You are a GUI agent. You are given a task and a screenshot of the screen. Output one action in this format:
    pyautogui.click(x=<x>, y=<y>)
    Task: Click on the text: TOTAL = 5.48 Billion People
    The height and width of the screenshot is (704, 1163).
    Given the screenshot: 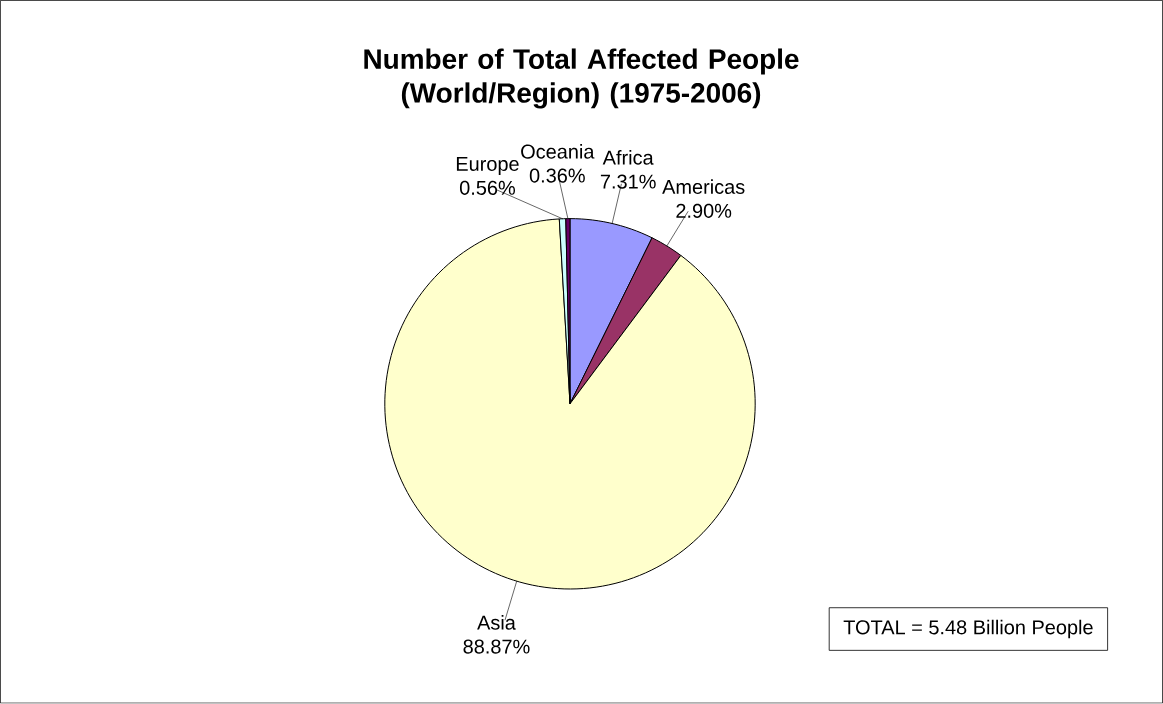 What is the action you would take?
    pyautogui.click(x=968, y=629)
    